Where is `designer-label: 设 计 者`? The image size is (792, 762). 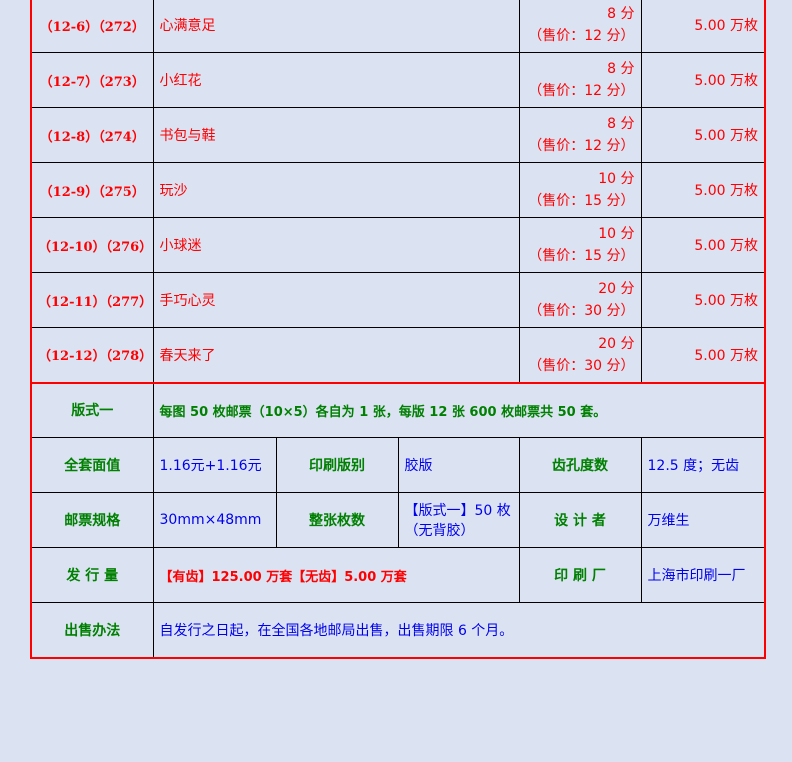 designer-label: 设 计 者 is located at coordinates (580, 520).